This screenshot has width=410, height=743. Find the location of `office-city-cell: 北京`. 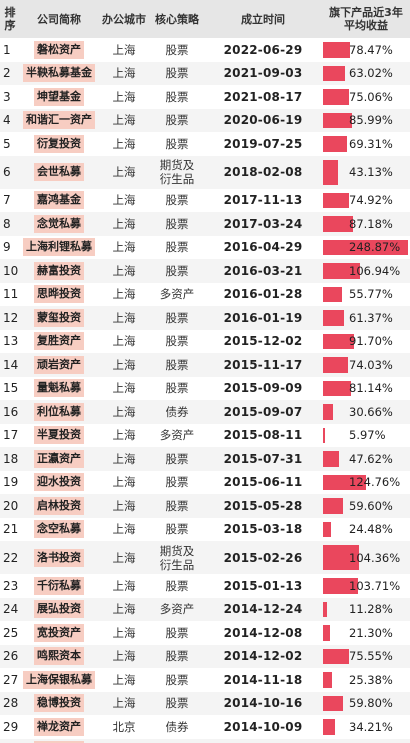

office-city-cell: 北京 is located at coordinates (124, 741).